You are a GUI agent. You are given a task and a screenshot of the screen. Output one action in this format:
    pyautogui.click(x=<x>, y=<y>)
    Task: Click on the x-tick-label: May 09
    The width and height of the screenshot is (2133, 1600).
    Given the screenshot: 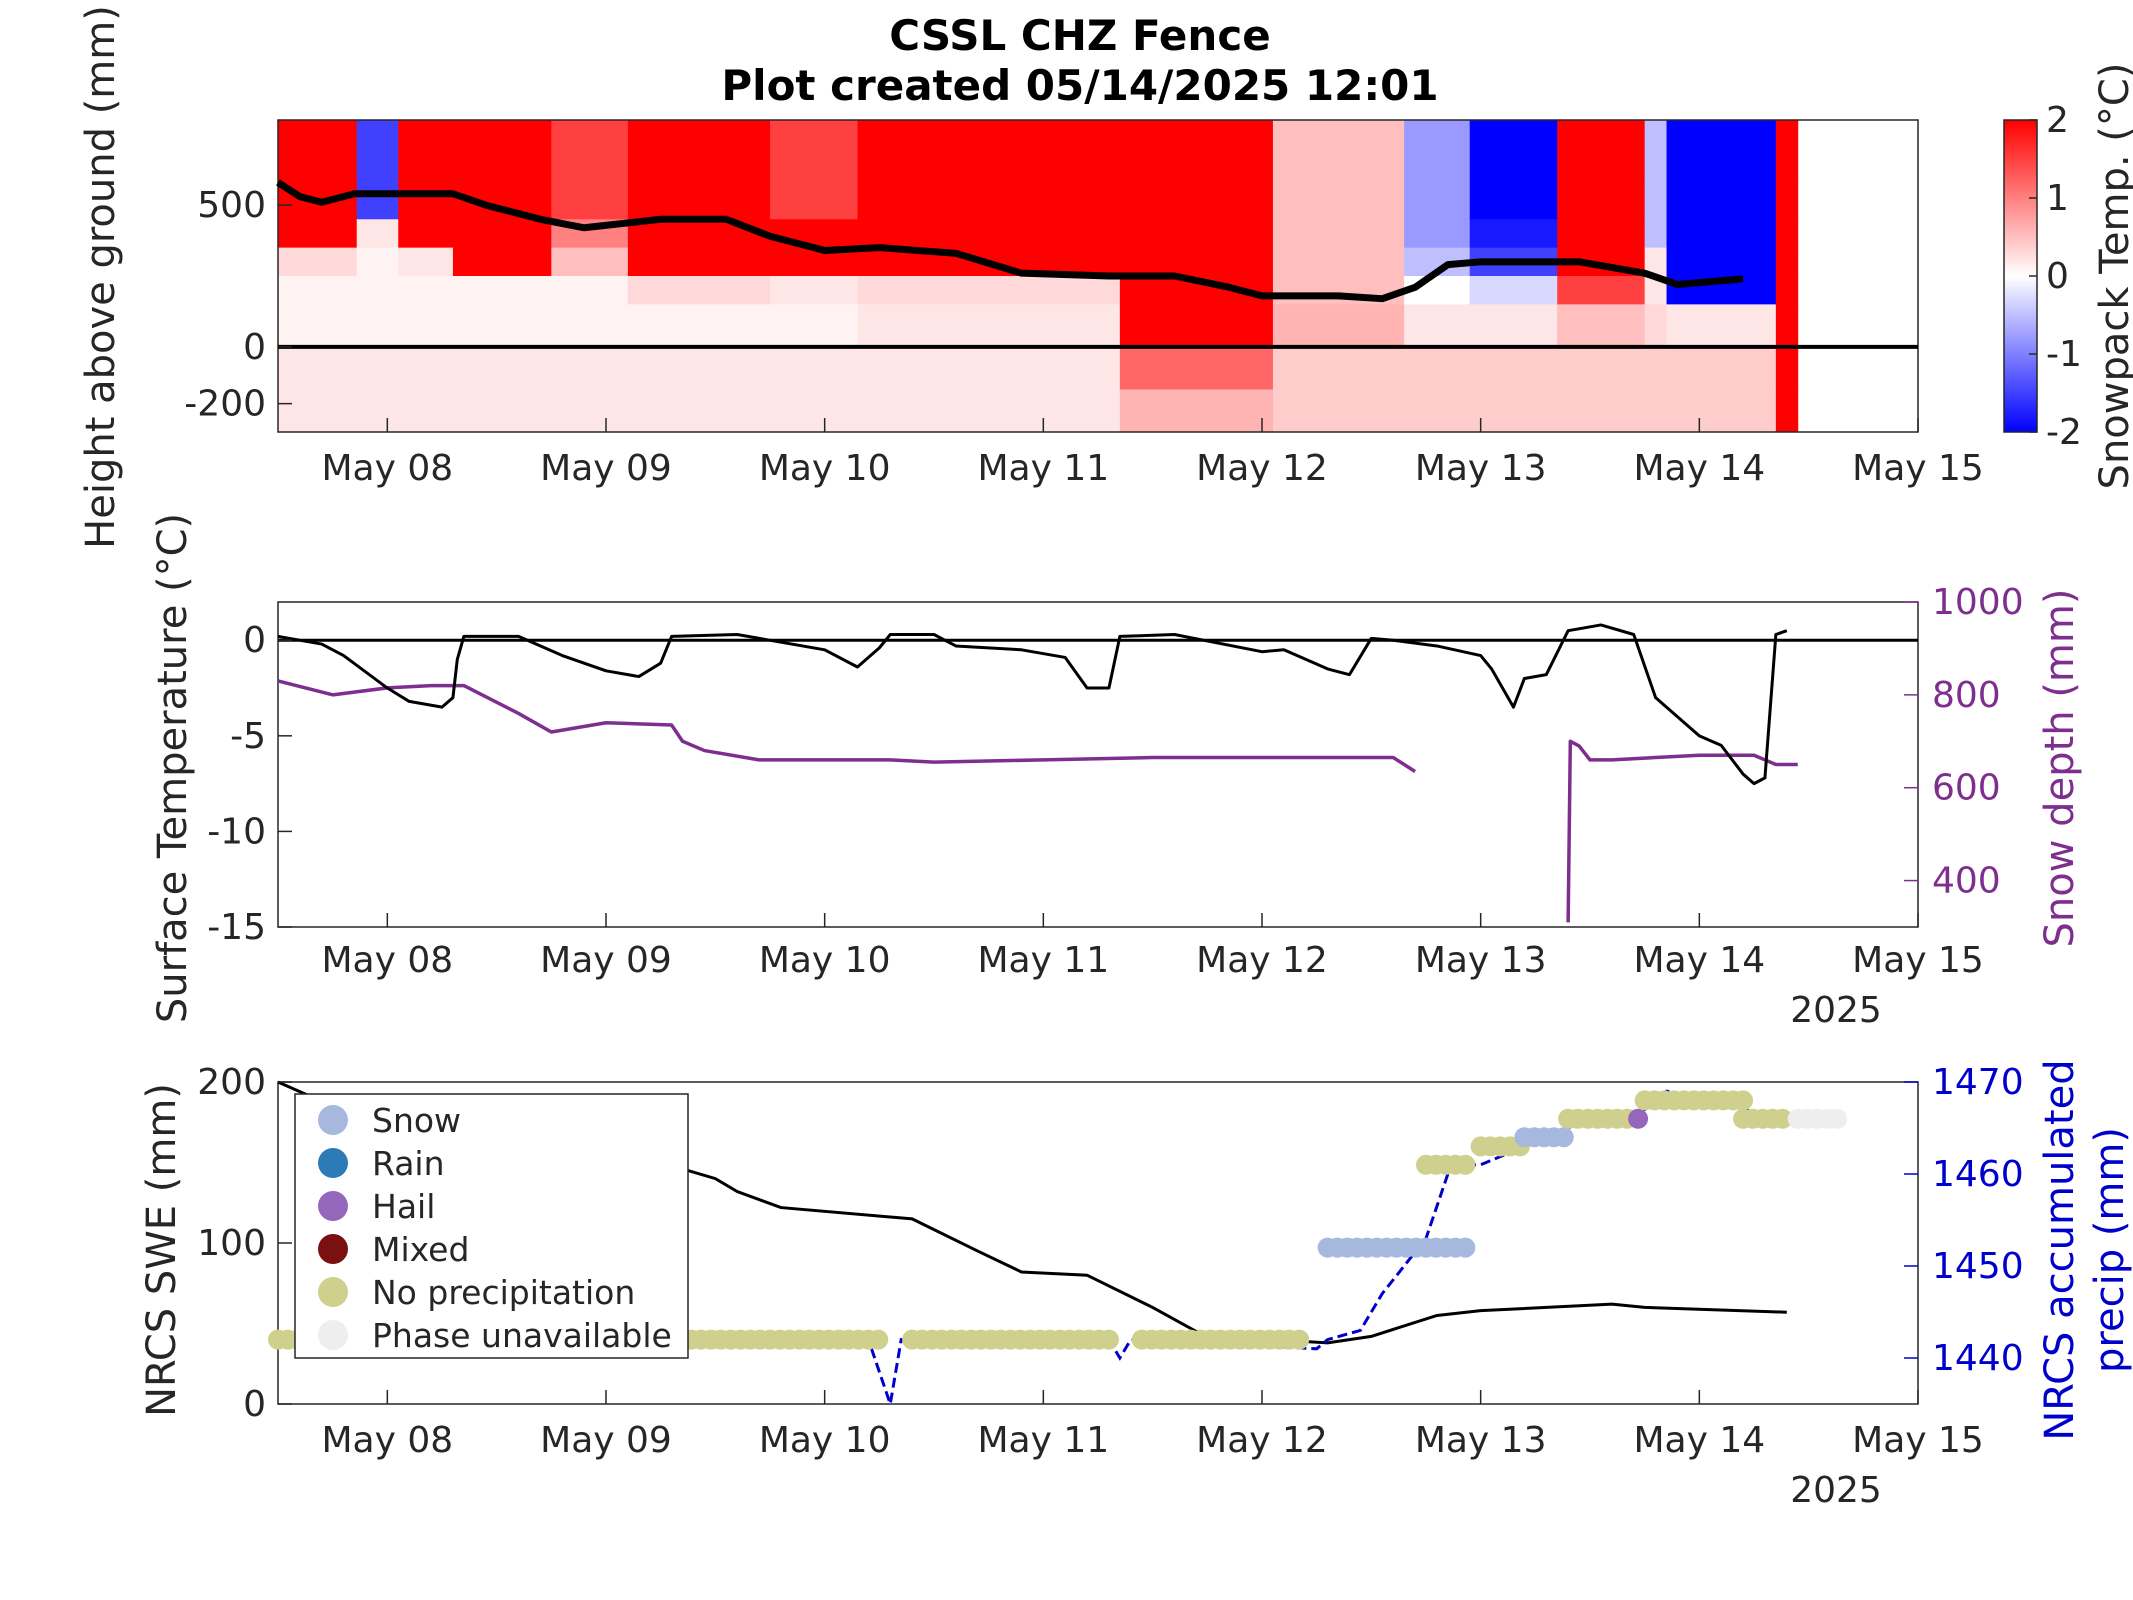 What is the action you would take?
    pyautogui.click(x=606, y=960)
    